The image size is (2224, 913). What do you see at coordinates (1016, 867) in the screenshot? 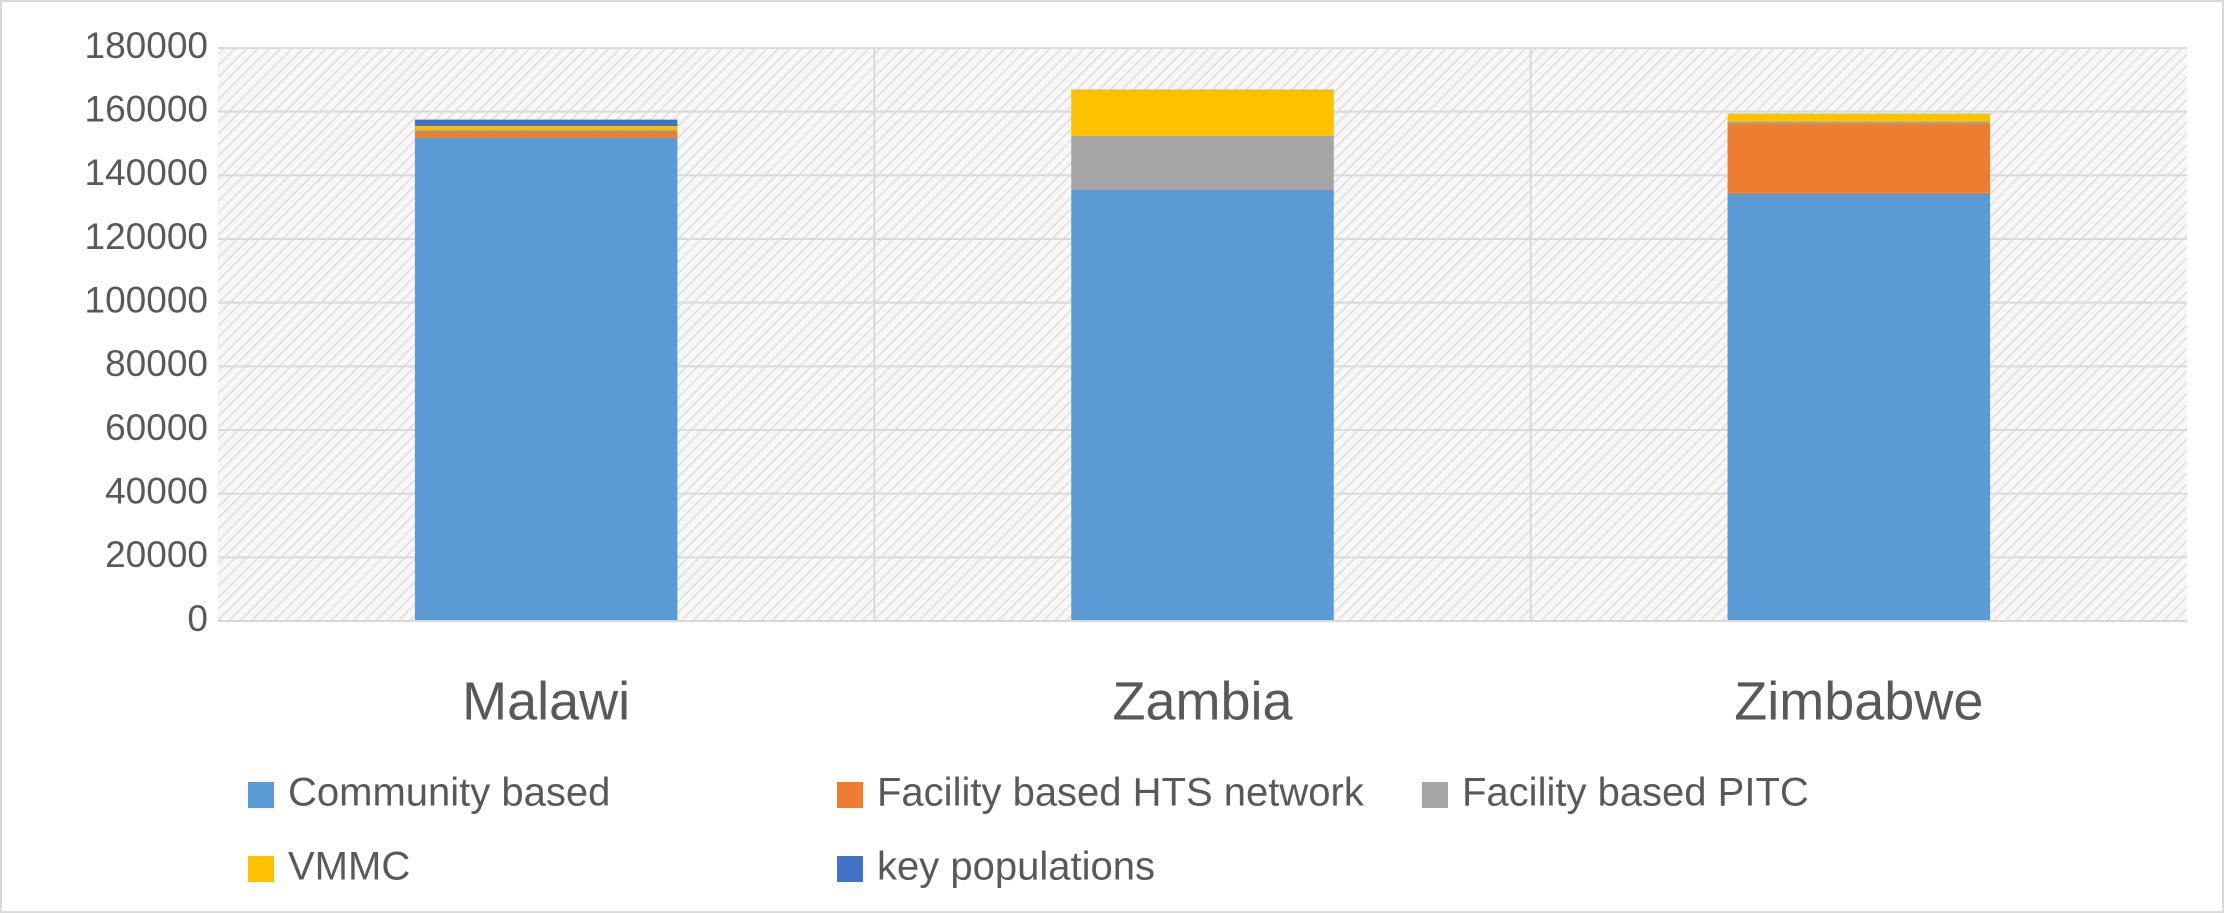
I see `legend-label: key populations` at bounding box center [1016, 867].